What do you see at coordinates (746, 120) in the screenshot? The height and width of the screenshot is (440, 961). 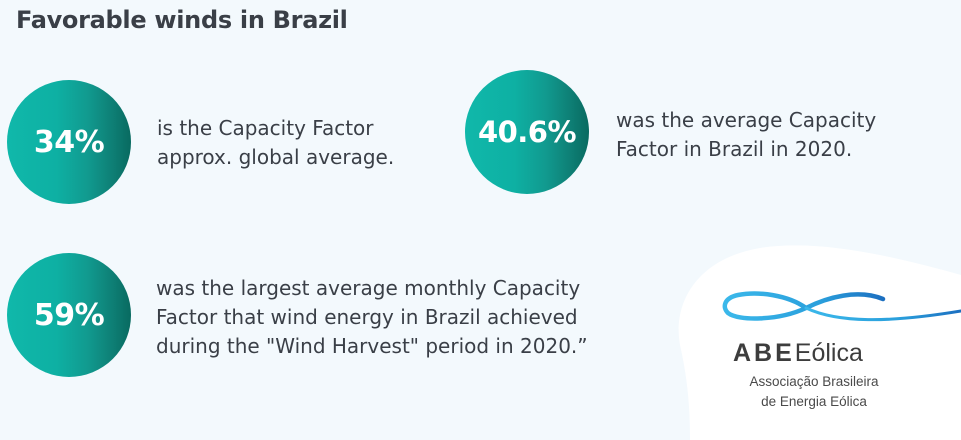 I see `stat-line: was the average Capacity` at bounding box center [746, 120].